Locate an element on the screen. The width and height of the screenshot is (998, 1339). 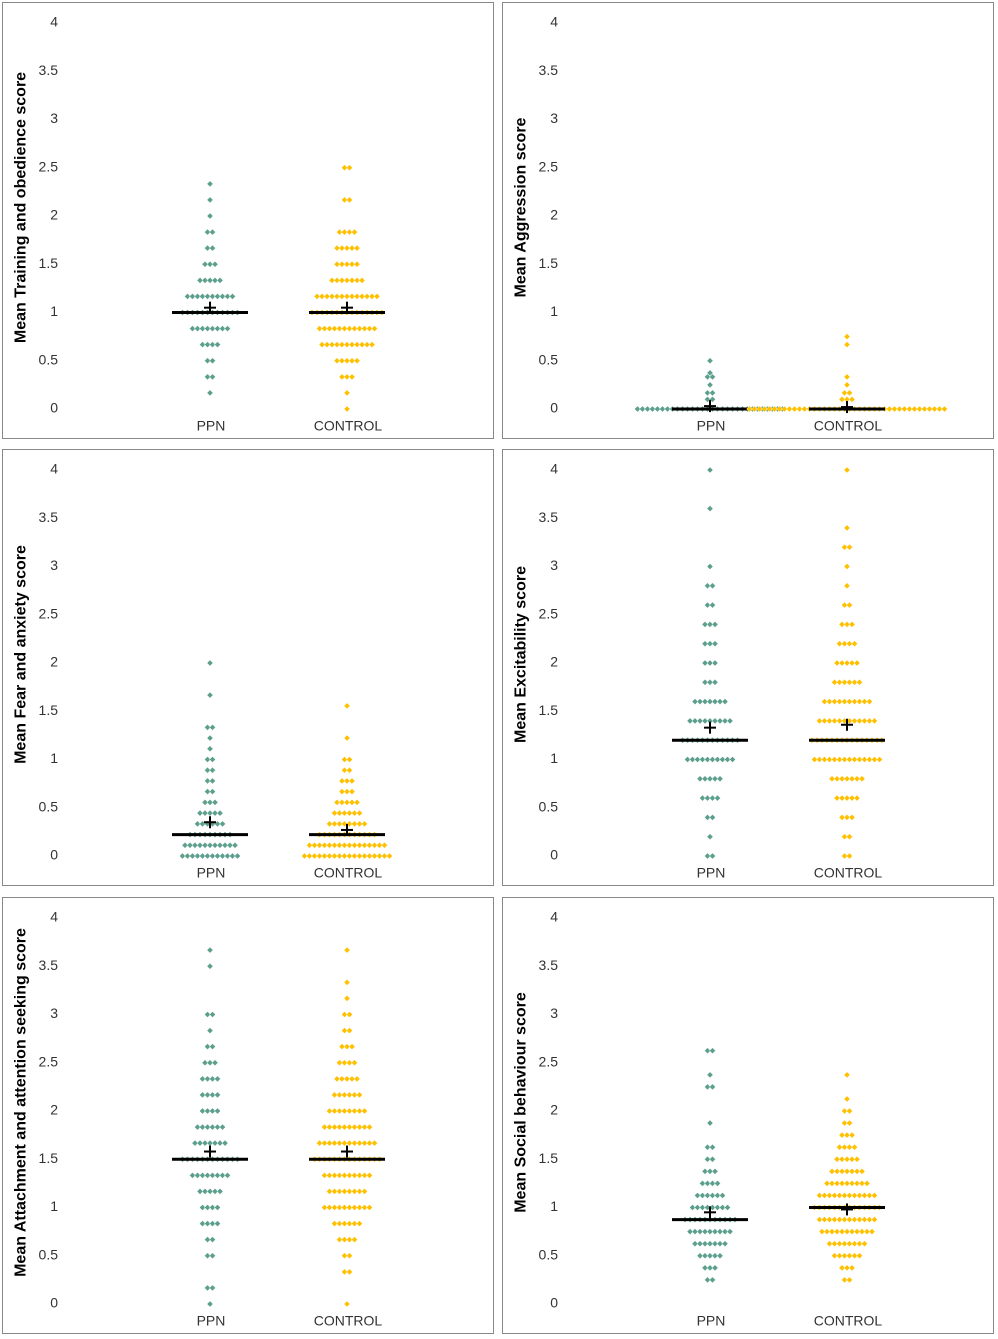
y-tick-label: 0.5 is located at coordinates (49, 1254).